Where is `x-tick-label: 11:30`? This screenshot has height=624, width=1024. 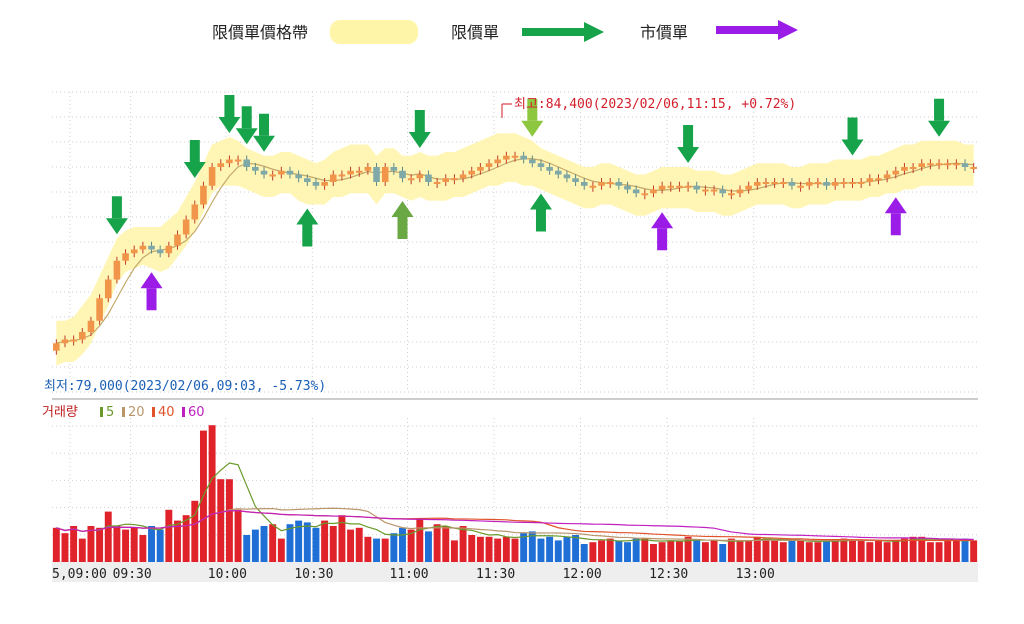 x-tick-label: 11:30 is located at coordinates (495, 574).